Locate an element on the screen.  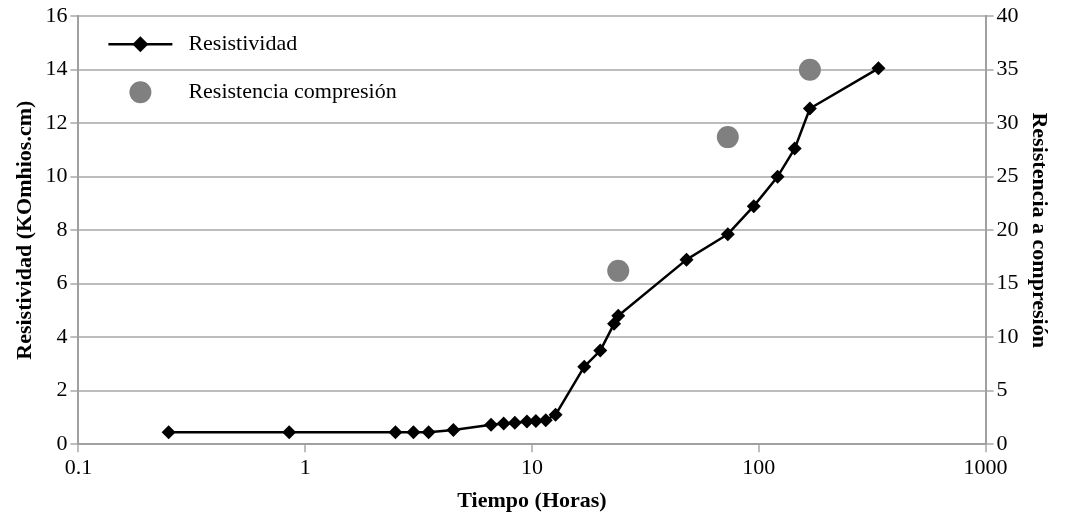
legend-label: Resistencia compresión is located at coordinates (292, 90).